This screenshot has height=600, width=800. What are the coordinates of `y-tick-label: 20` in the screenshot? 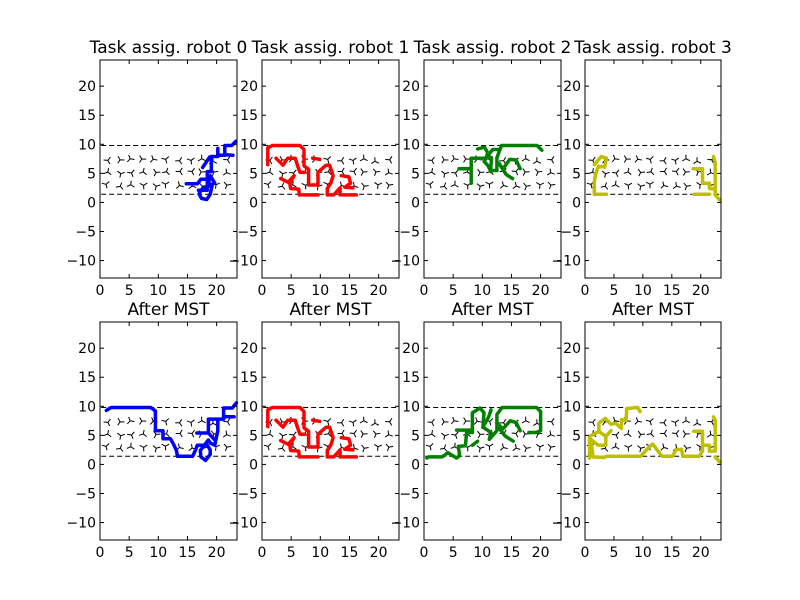 It's located at (87, 87).